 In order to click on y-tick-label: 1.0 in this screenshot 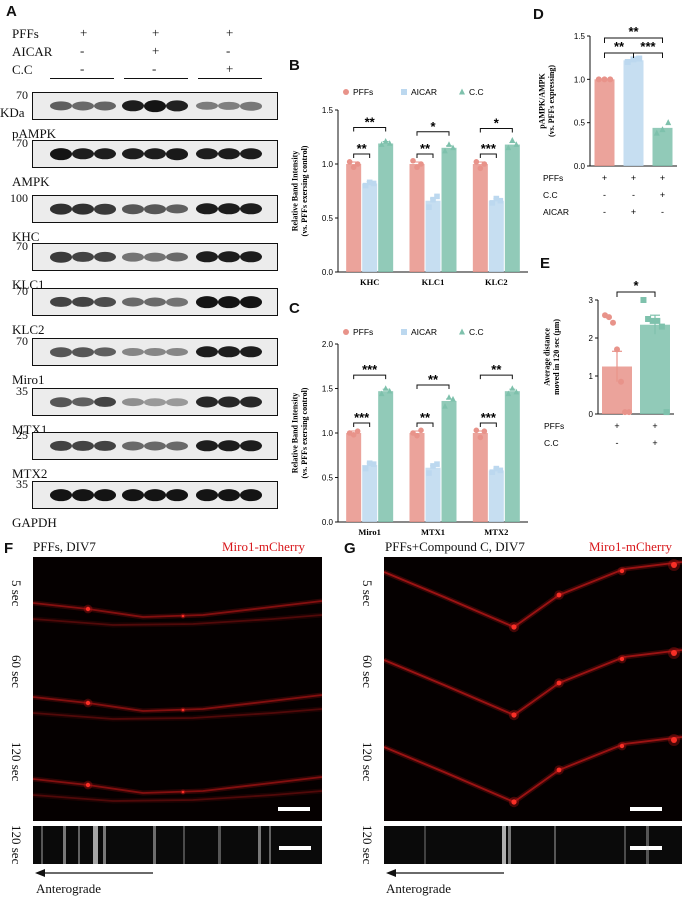, I will do `click(328, 433)`.